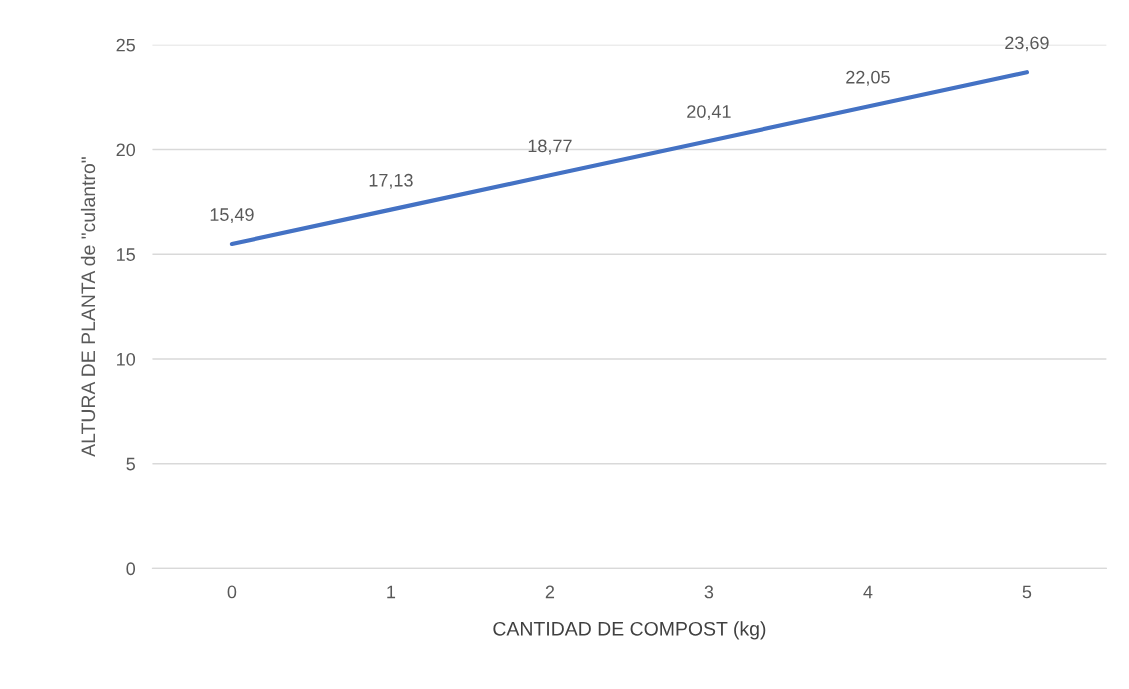 This screenshot has height=689, width=1129. Describe the element at coordinates (1027, 44) in the screenshot. I see `data-label: 23,69` at that location.